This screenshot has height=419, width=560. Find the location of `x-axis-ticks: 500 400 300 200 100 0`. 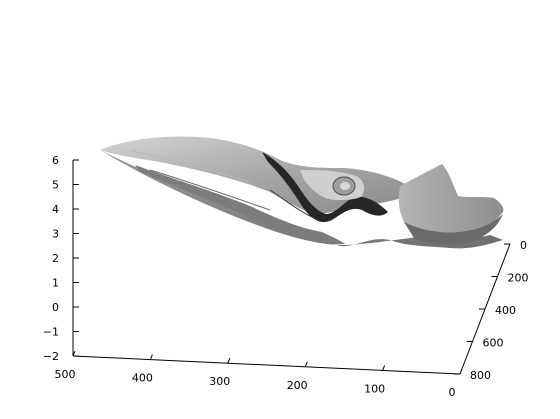

x-axis-ticks: 500 400 300 200 100 0 is located at coordinates (259, 374).